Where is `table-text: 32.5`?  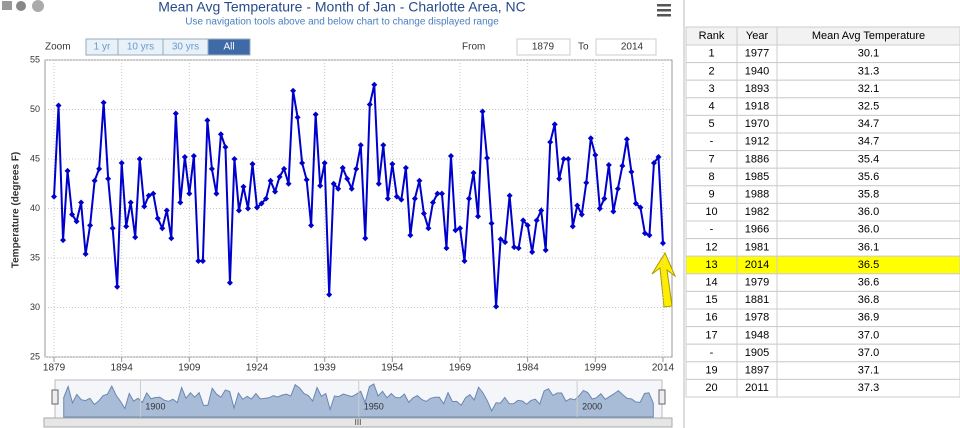
table-text: 32.5 is located at coordinates (868, 107).